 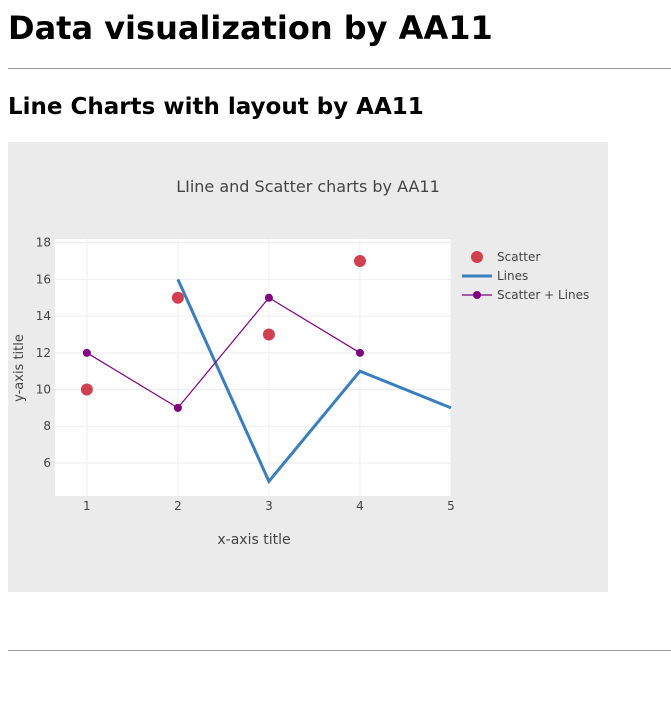 I want to click on x-tick-label: 5, so click(x=451, y=506).